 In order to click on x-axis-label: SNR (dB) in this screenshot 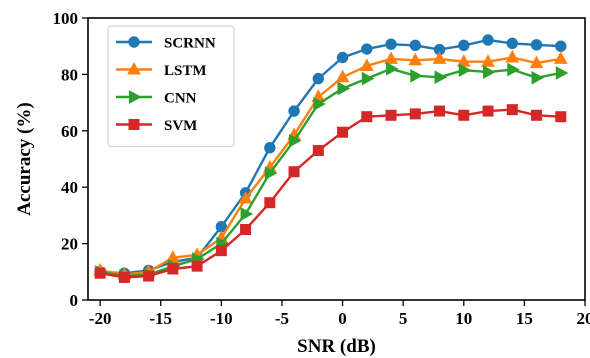, I will do `click(336, 346)`.